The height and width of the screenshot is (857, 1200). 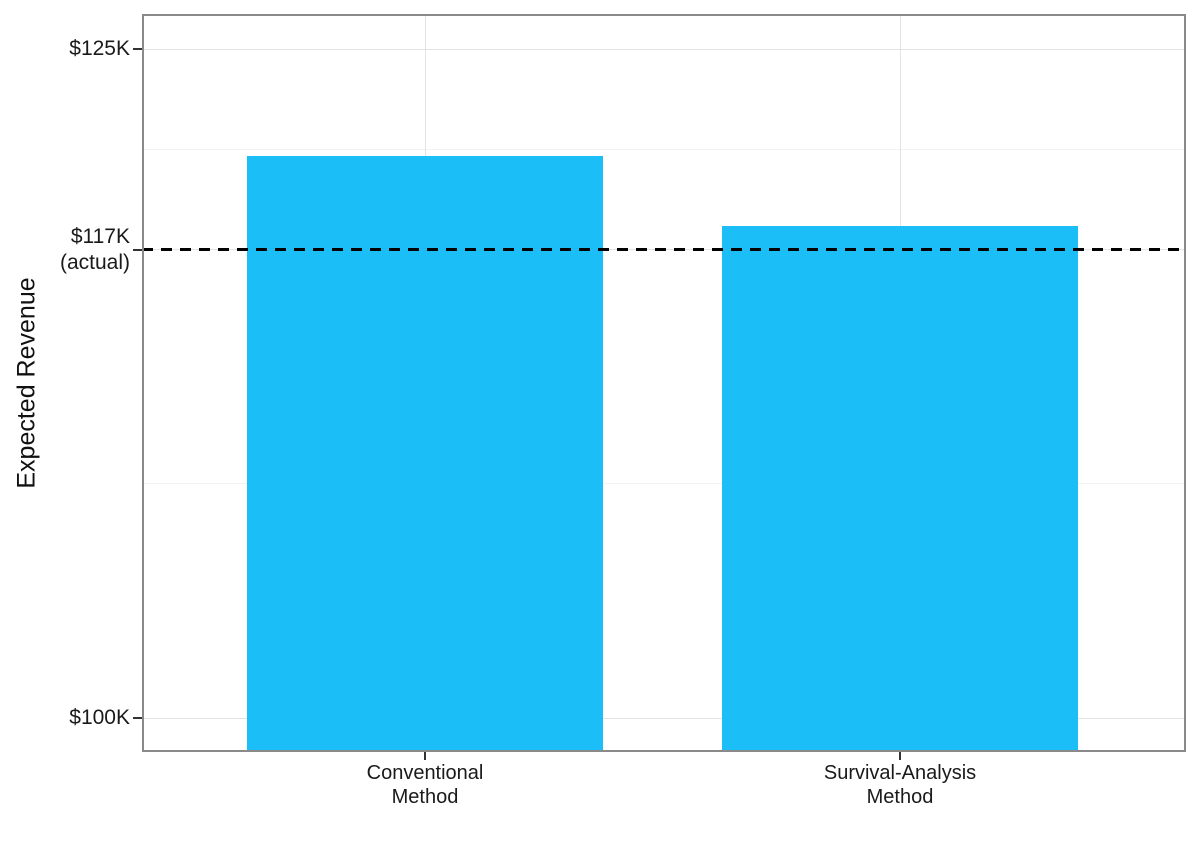 I want to click on y-tick-label-line: $125K, so click(x=99, y=48).